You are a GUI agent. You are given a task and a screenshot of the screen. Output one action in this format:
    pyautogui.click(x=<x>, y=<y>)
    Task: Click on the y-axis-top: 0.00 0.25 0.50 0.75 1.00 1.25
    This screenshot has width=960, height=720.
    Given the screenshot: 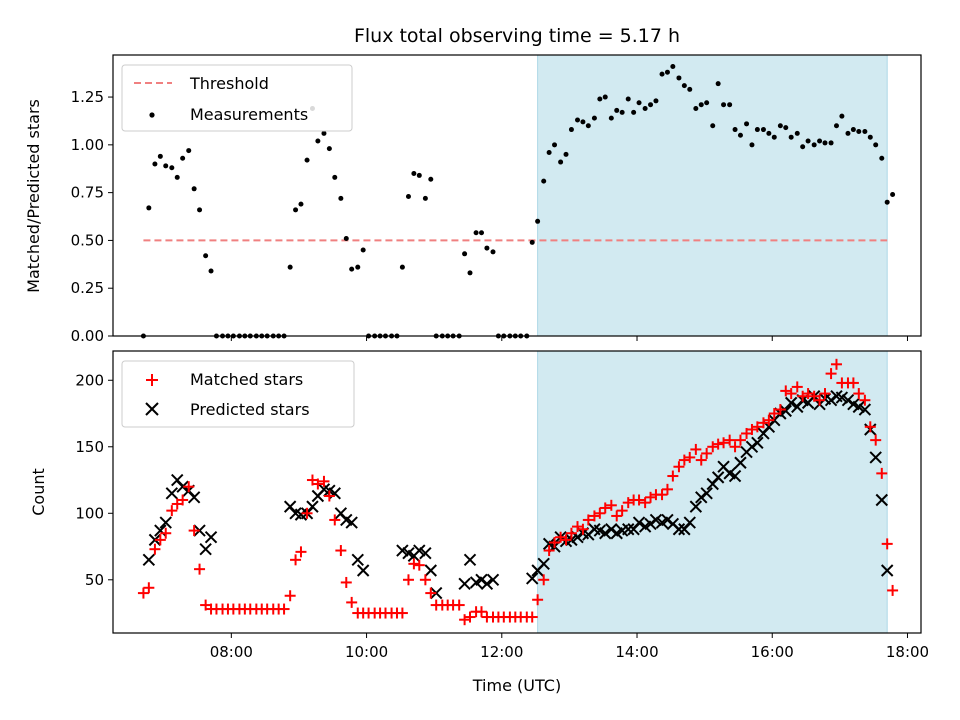 What is the action you would take?
    pyautogui.click(x=92, y=216)
    